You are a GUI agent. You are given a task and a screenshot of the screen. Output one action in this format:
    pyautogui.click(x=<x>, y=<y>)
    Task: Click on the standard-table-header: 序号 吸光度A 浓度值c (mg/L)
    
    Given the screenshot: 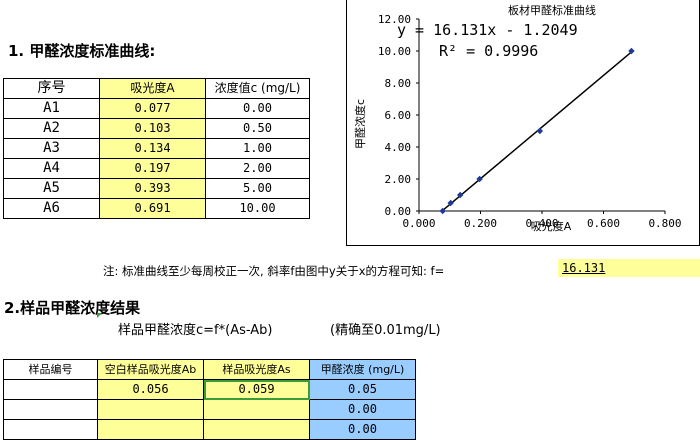 What is the action you would take?
    pyautogui.click(x=156, y=88)
    